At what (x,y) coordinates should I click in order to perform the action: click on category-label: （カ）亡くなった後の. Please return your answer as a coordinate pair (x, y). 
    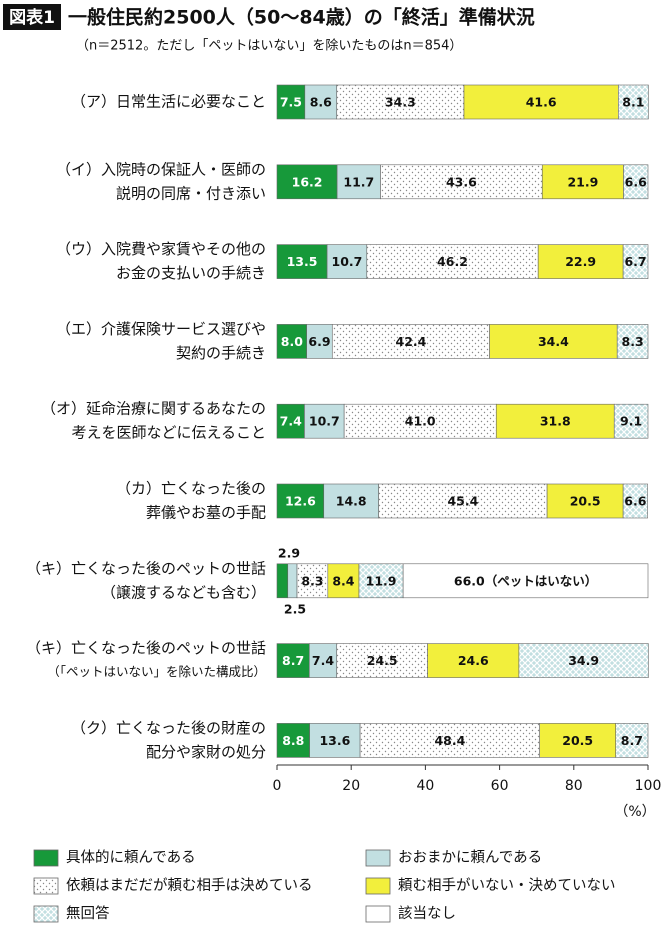
    Looking at the image, I should click on (191, 489).